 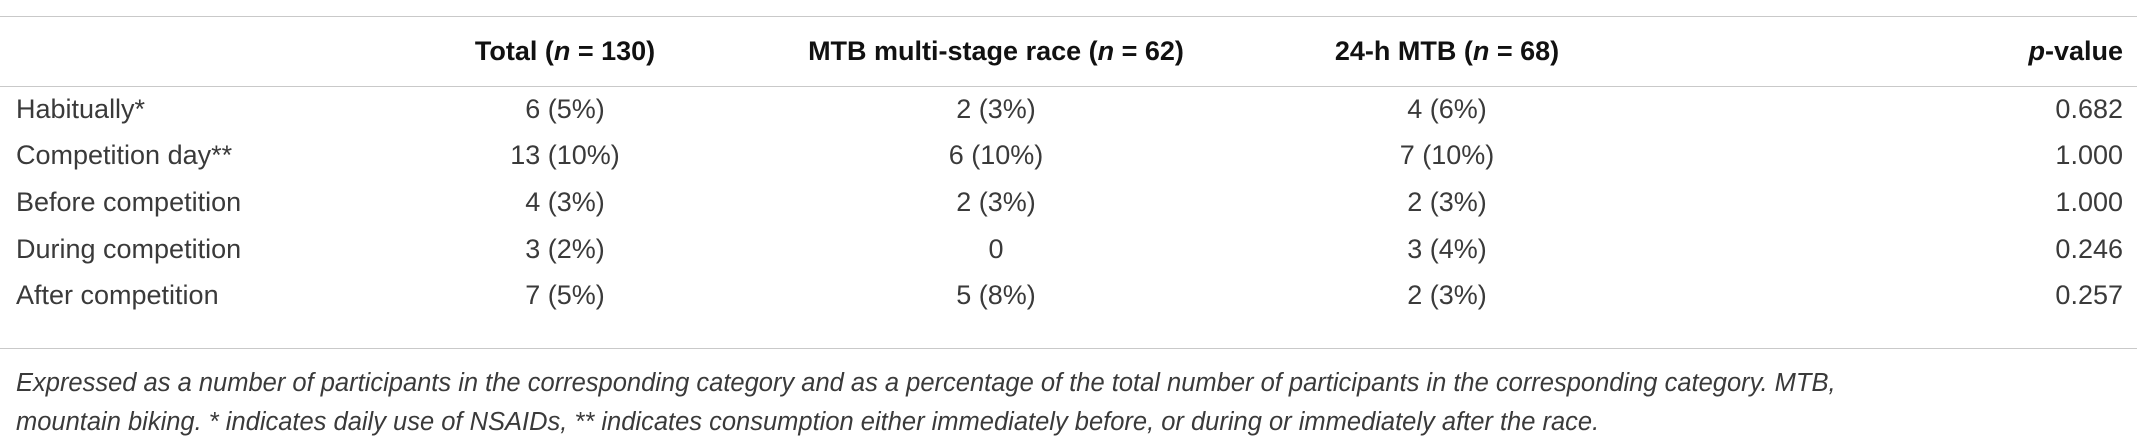 I want to click on header-empty, so click(x=220, y=51).